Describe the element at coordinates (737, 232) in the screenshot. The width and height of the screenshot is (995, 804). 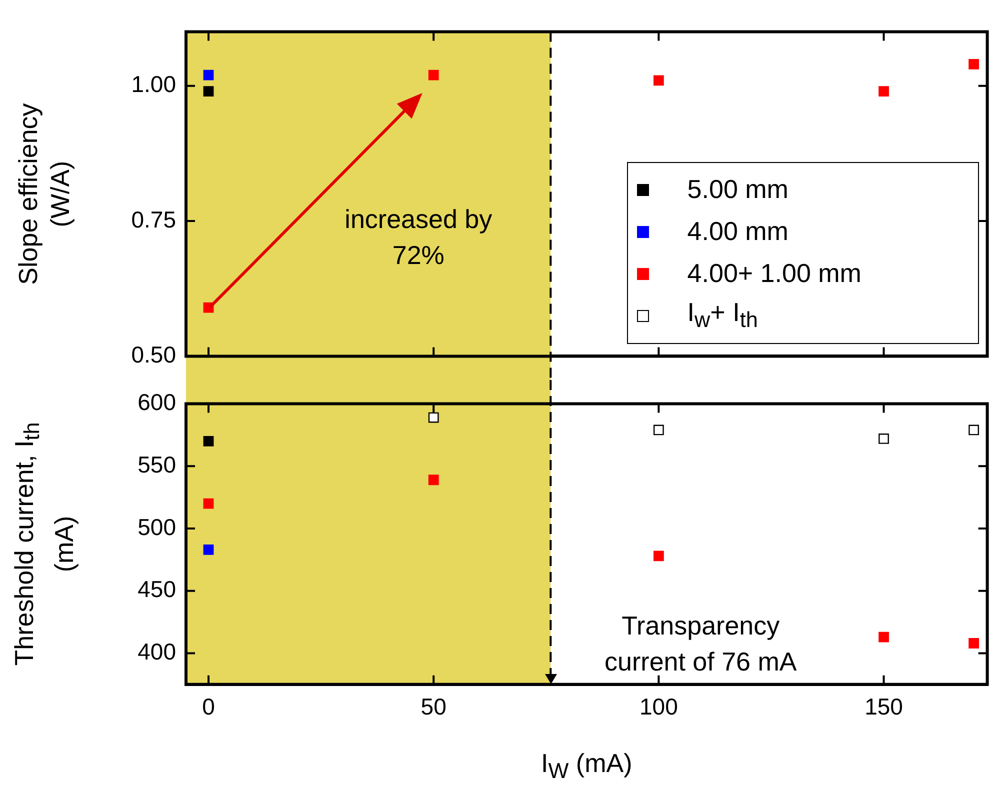
I see `legend-label: 4.00 mm` at that location.